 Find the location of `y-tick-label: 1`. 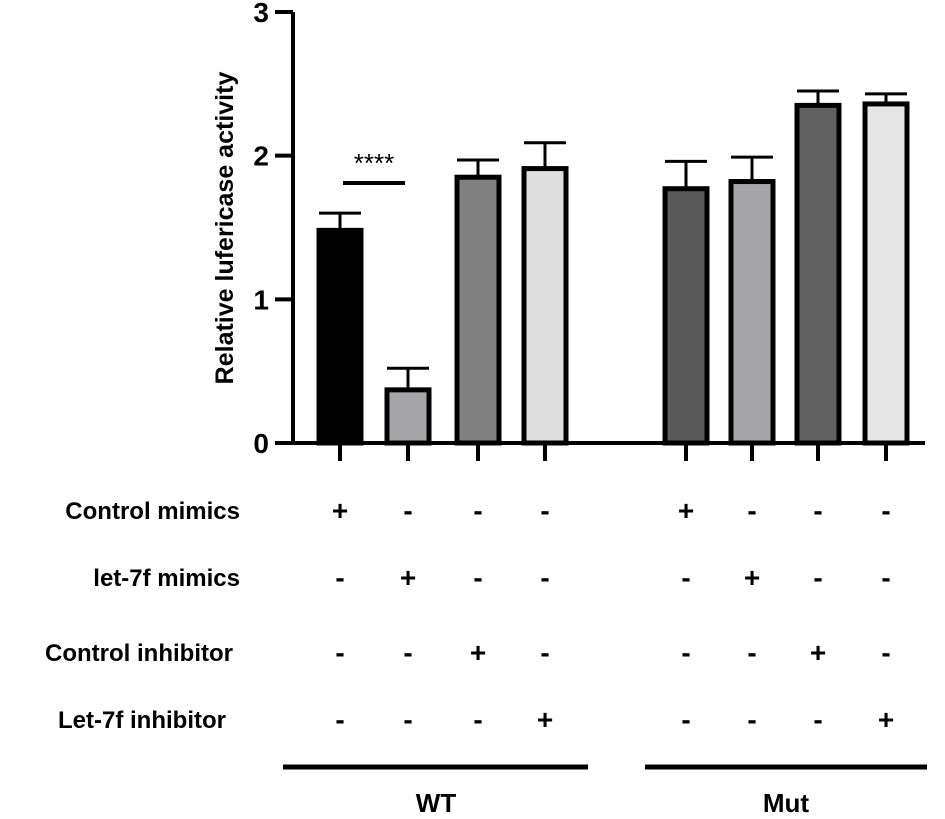

y-tick-label: 1 is located at coordinates (261, 299).